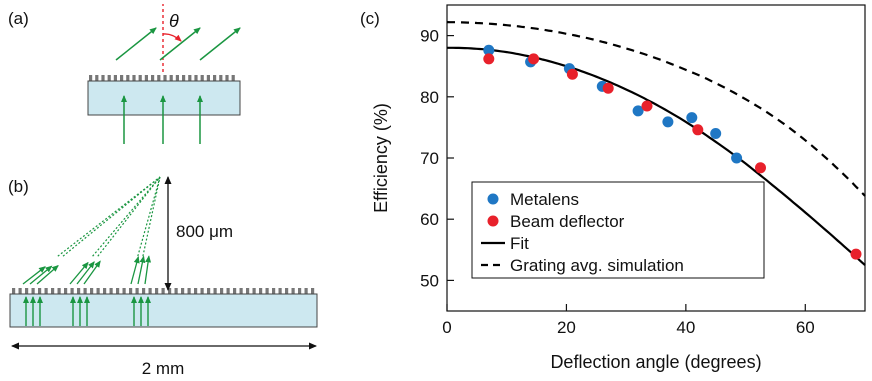  I want to click on incident-arrows-a, so click(162, 119).